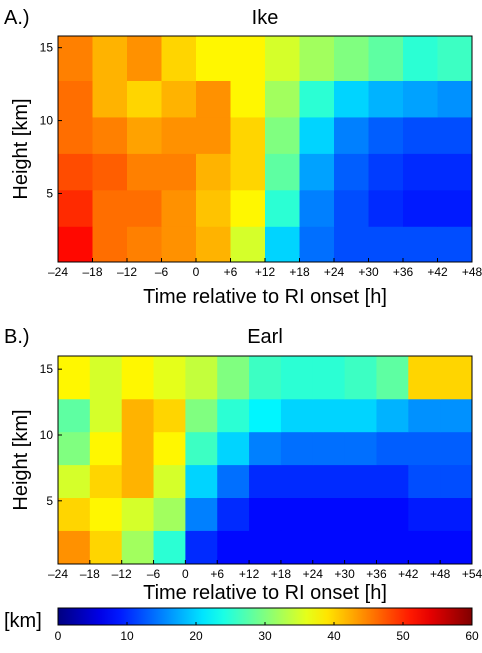 This screenshot has width=482, height=653. Describe the element at coordinates (472, 272) in the screenshot. I see `x-tick-label: +48` at that location.